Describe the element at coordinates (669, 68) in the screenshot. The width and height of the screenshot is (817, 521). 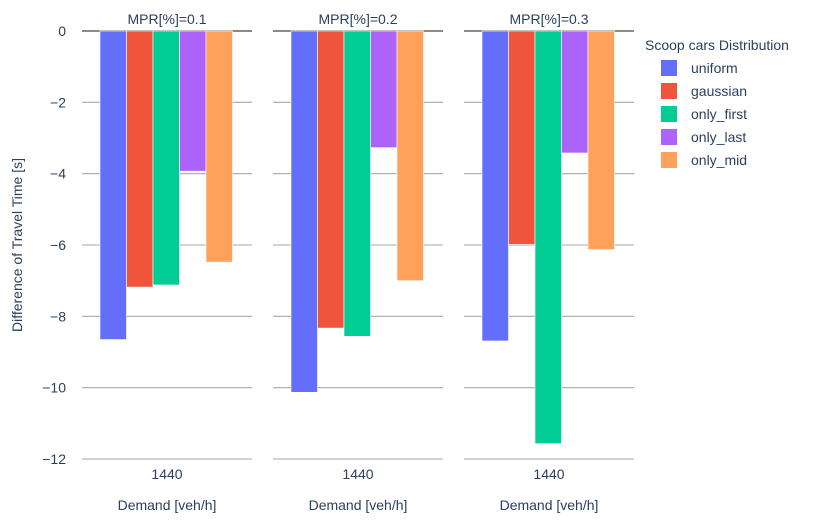
I see `legend-swatch-uniform` at that location.